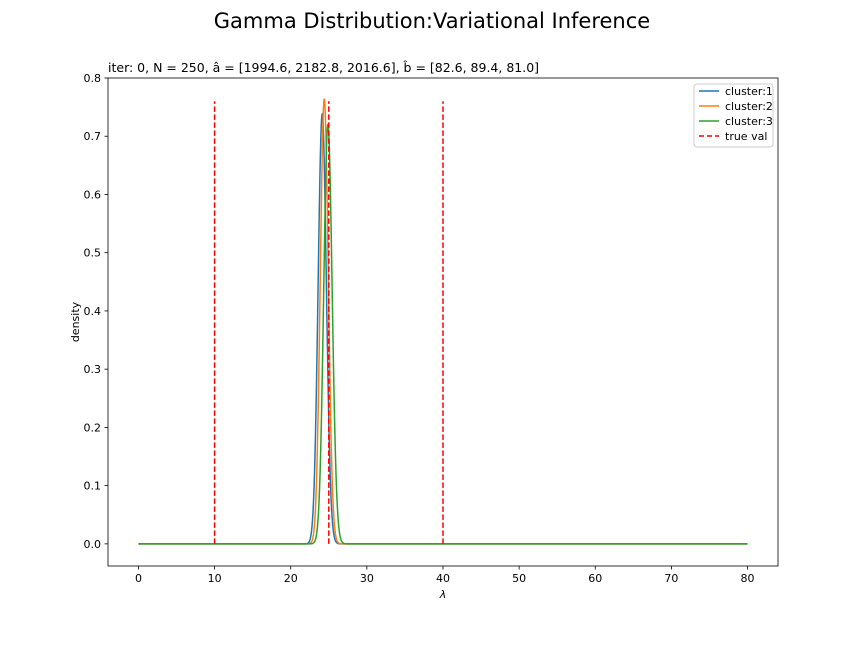 The height and width of the screenshot is (648, 864). I want to click on x-axis-label: λ, so click(443, 594).